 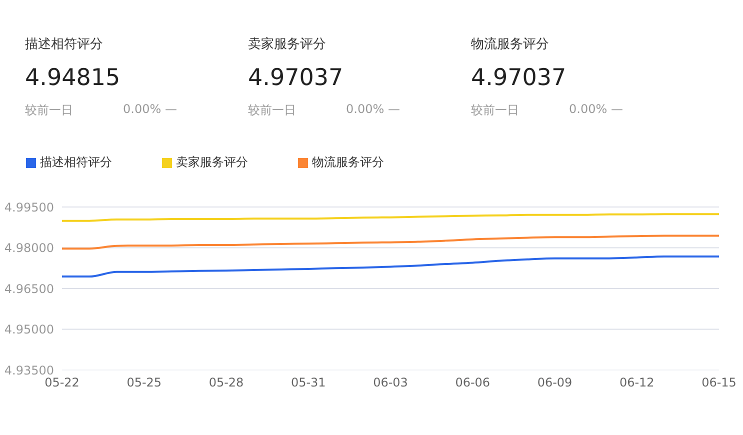 I want to click on y-tick-label: 4.99500, so click(x=29, y=207).